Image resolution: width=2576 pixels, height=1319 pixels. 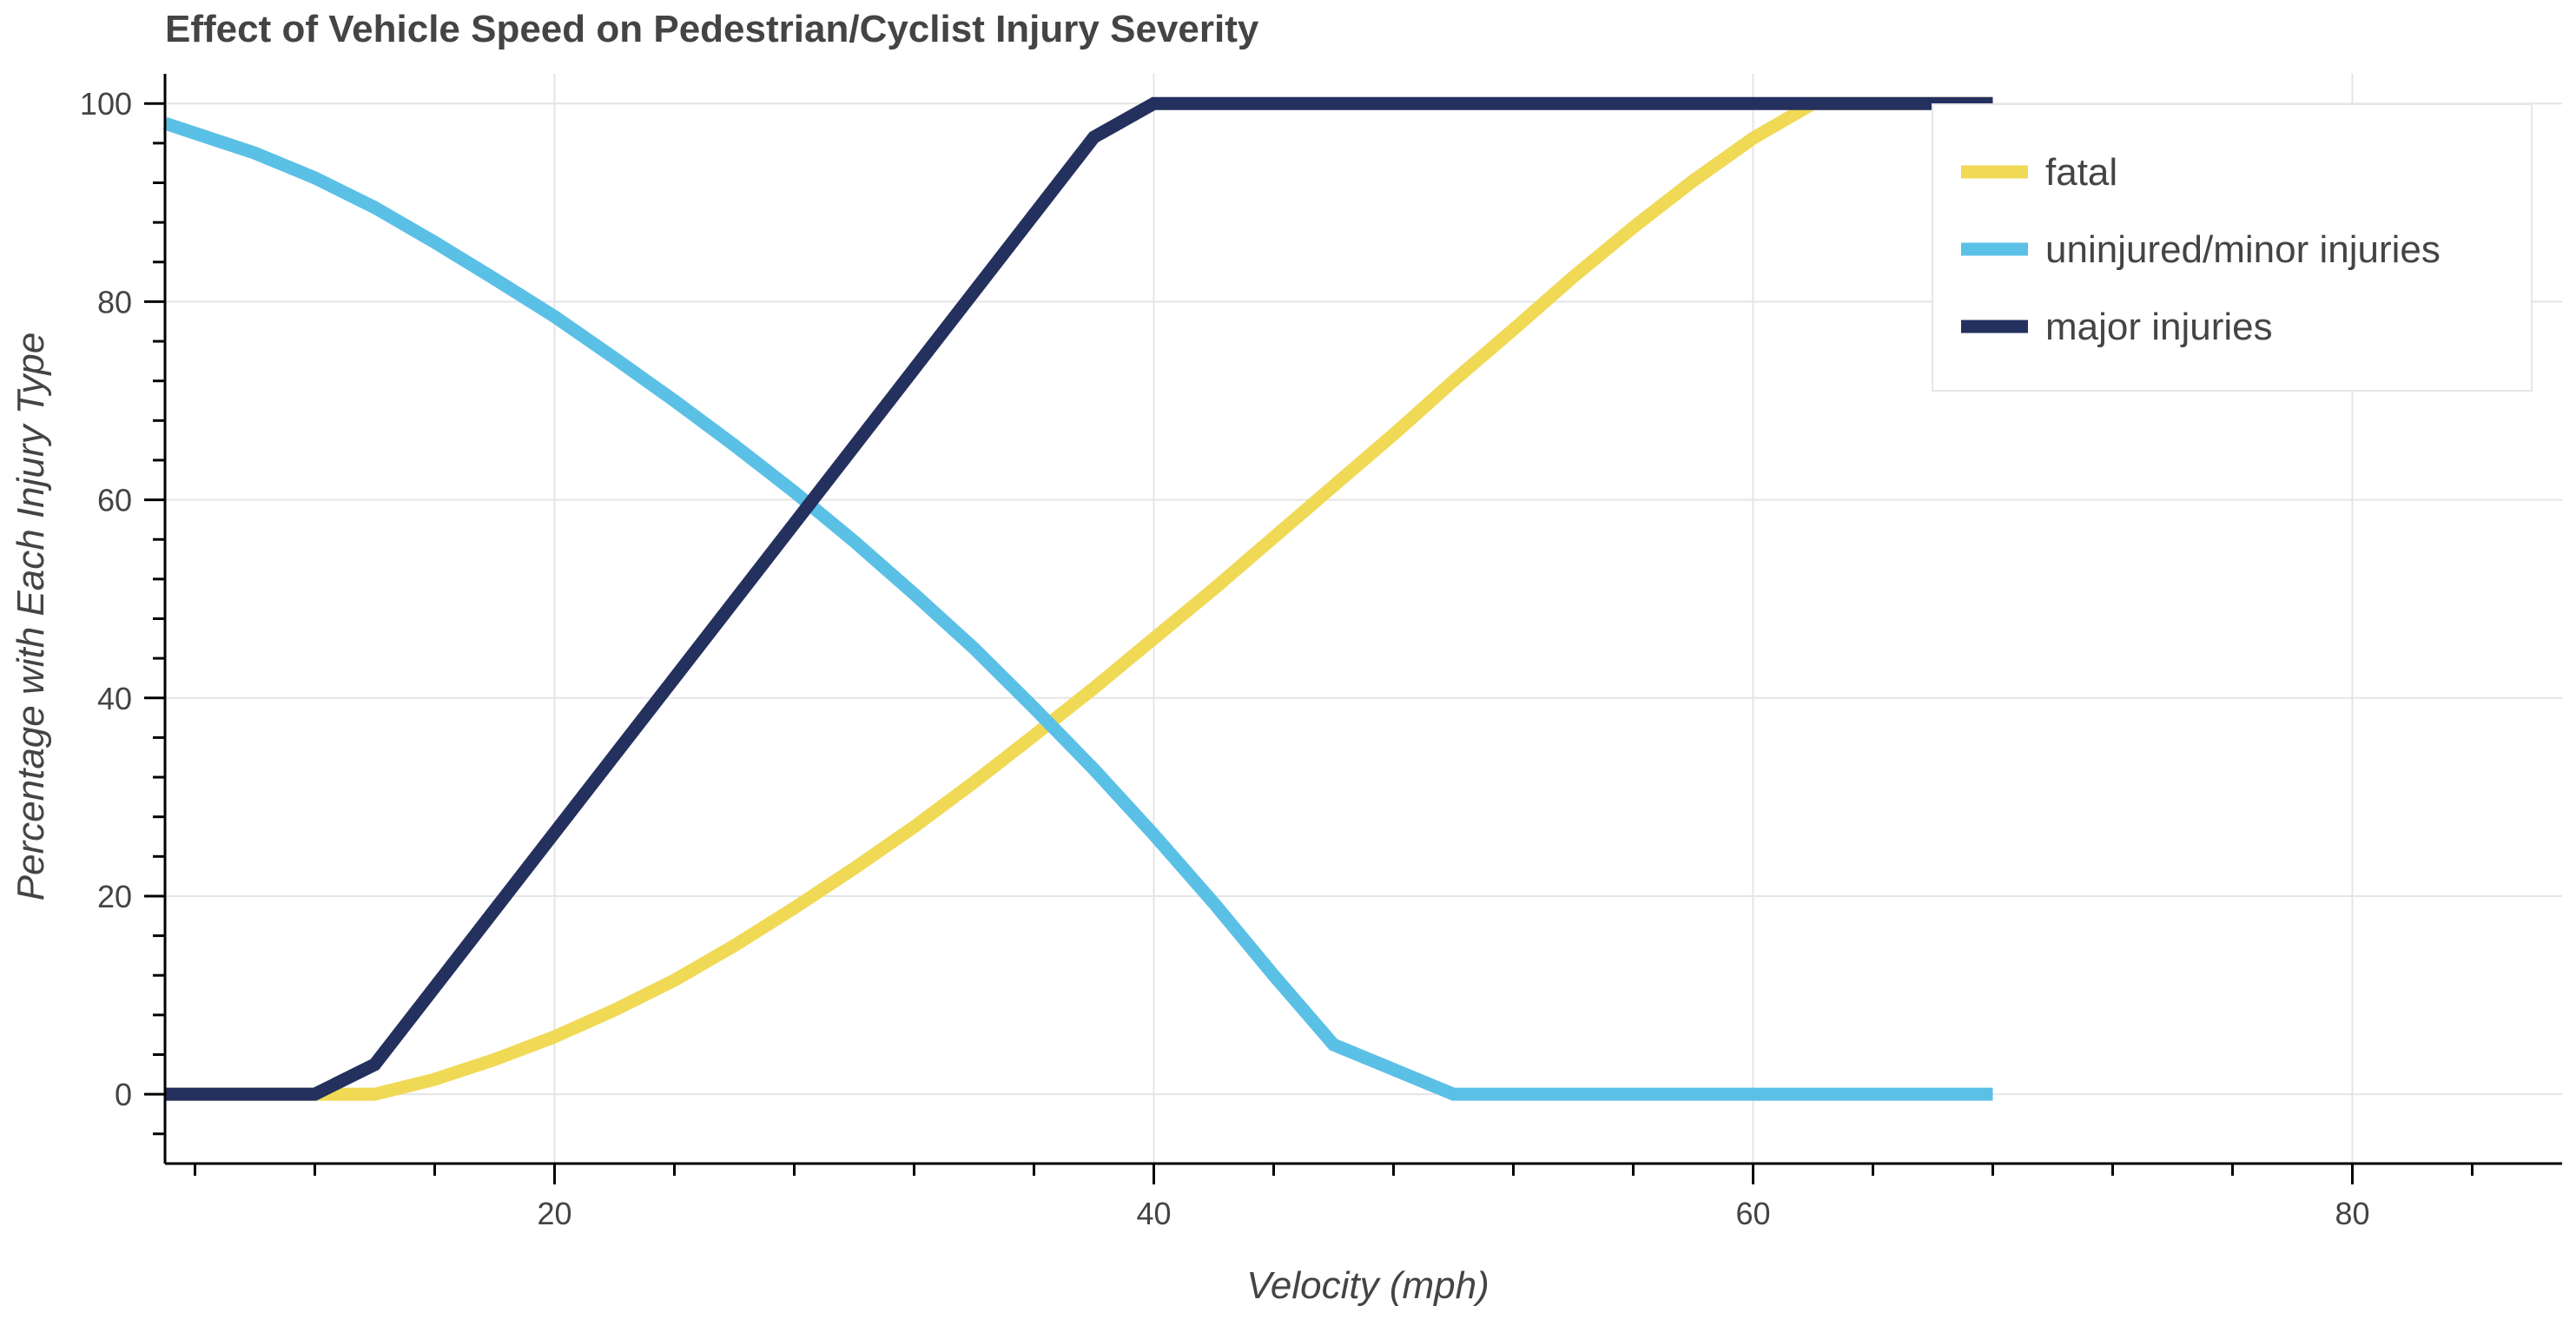 I want to click on x-tick-label: 40, so click(x=1153, y=1213).